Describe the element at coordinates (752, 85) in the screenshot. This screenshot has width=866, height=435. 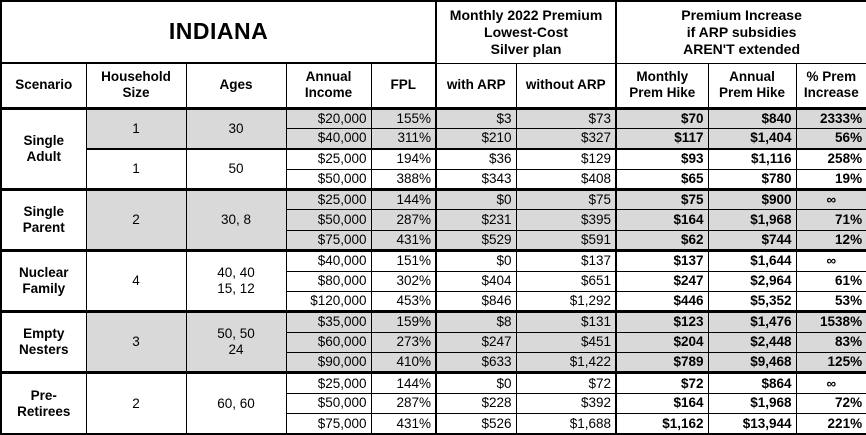
I see `col-header-annual-prem-hike: Annual Prem Hike` at that location.